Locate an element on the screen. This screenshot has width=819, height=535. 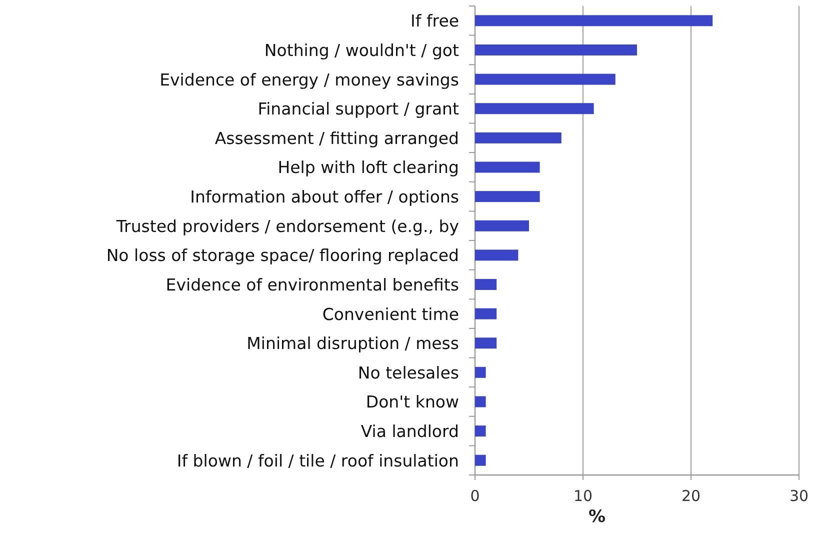
y-tick-label: Minimal disruption / mess is located at coordinates (352, 344).